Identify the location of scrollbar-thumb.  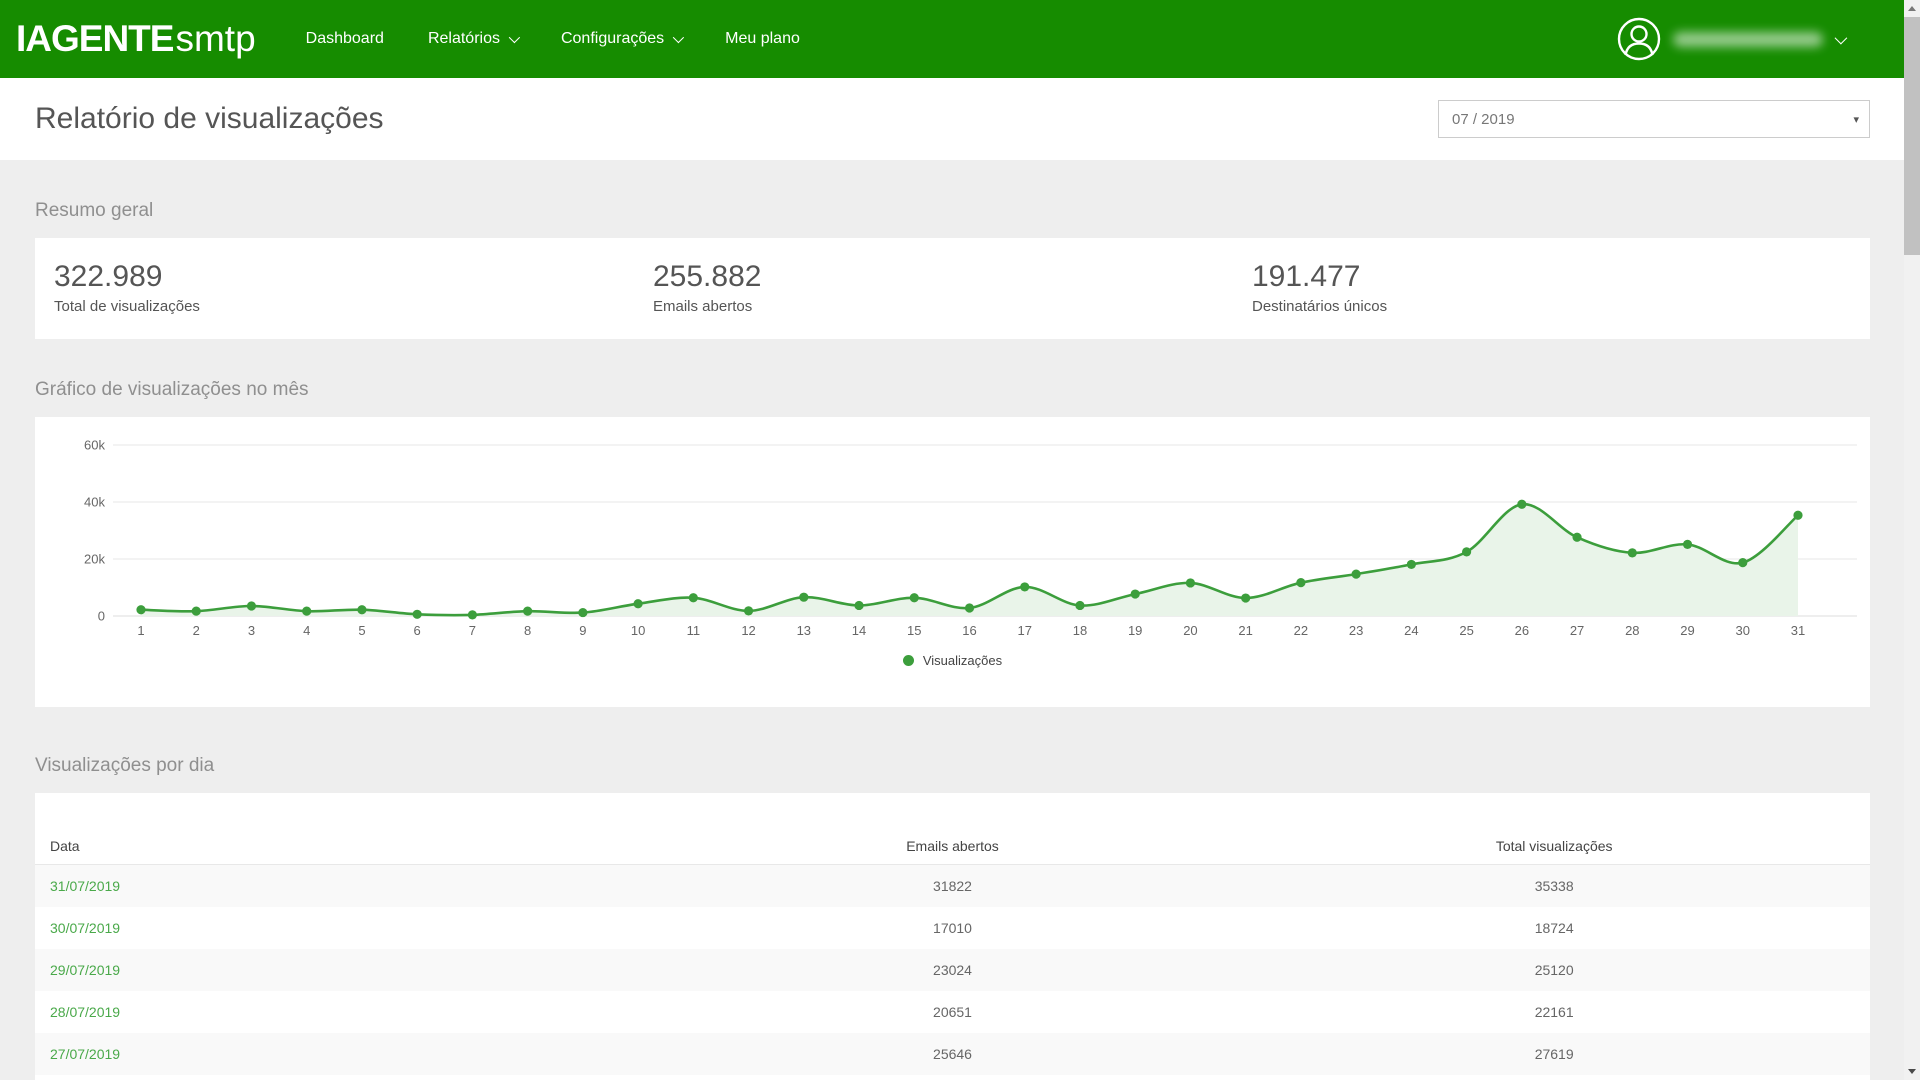
(1912, 136).